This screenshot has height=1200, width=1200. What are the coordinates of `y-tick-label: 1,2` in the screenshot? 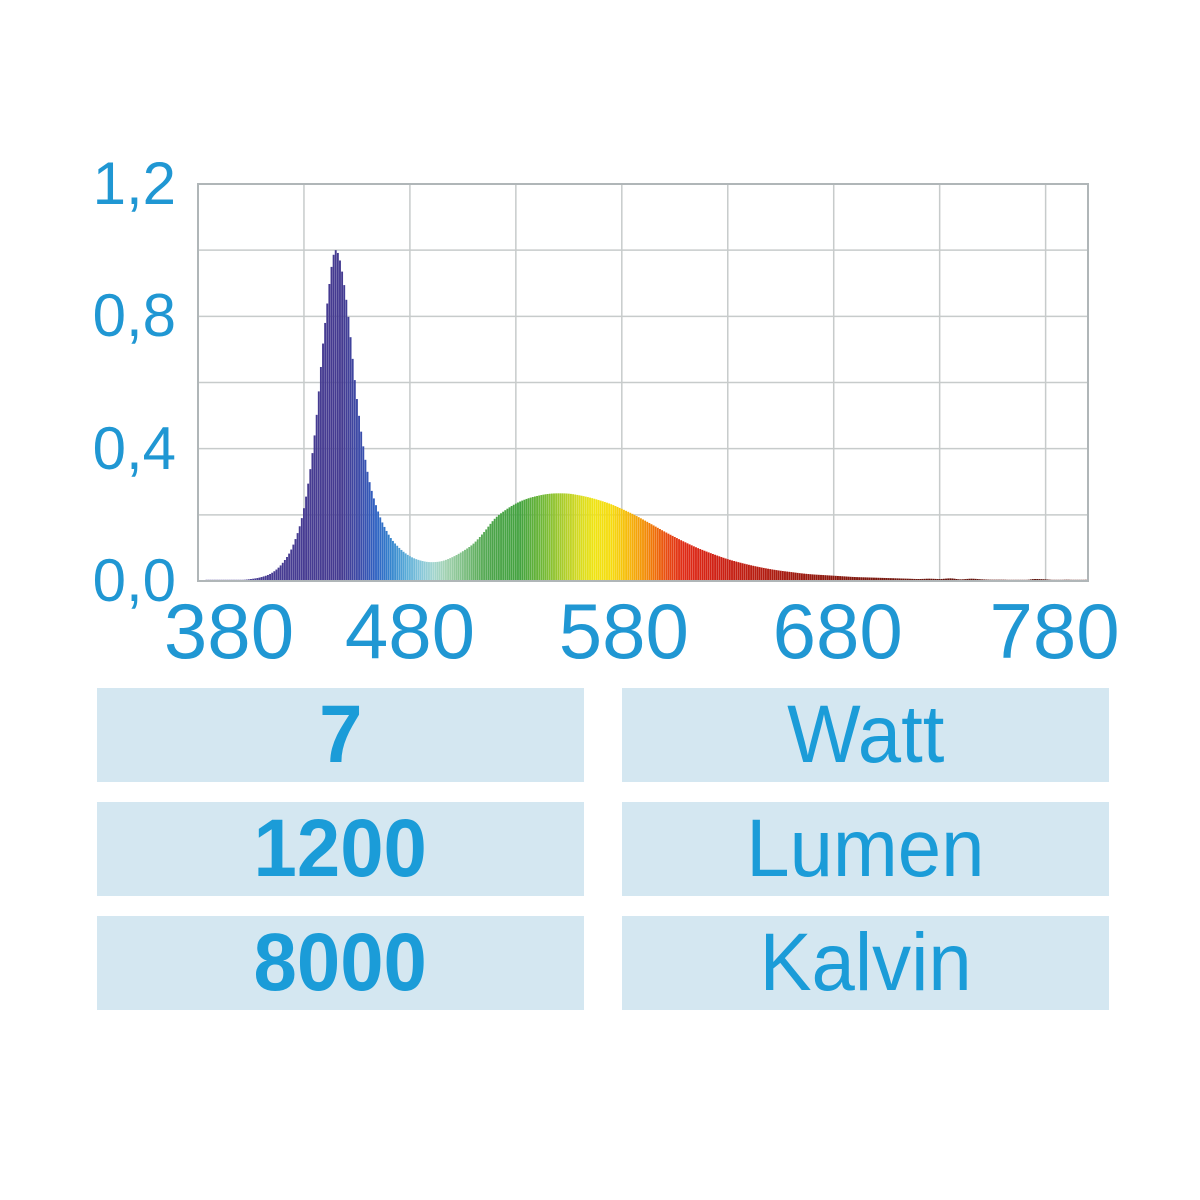 It's located at (134, 183).